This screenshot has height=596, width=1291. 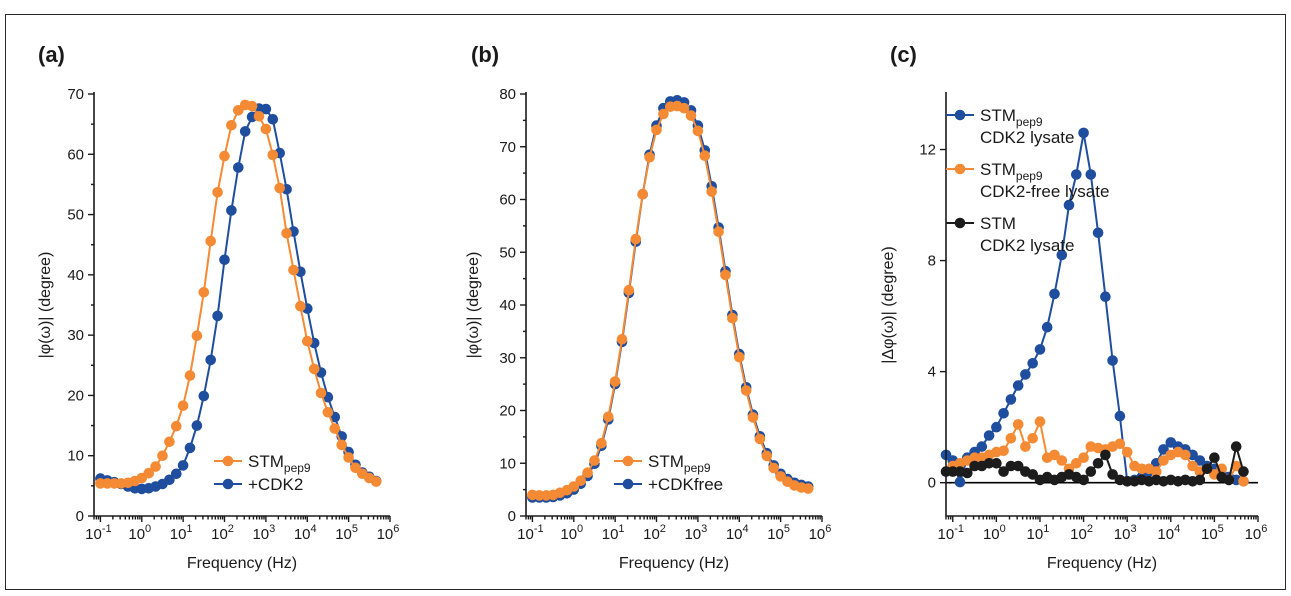 What do you see at coordinates (998, 223) in the screenshot?
I see `legend-label: STM` at bounding box center [998, 223].